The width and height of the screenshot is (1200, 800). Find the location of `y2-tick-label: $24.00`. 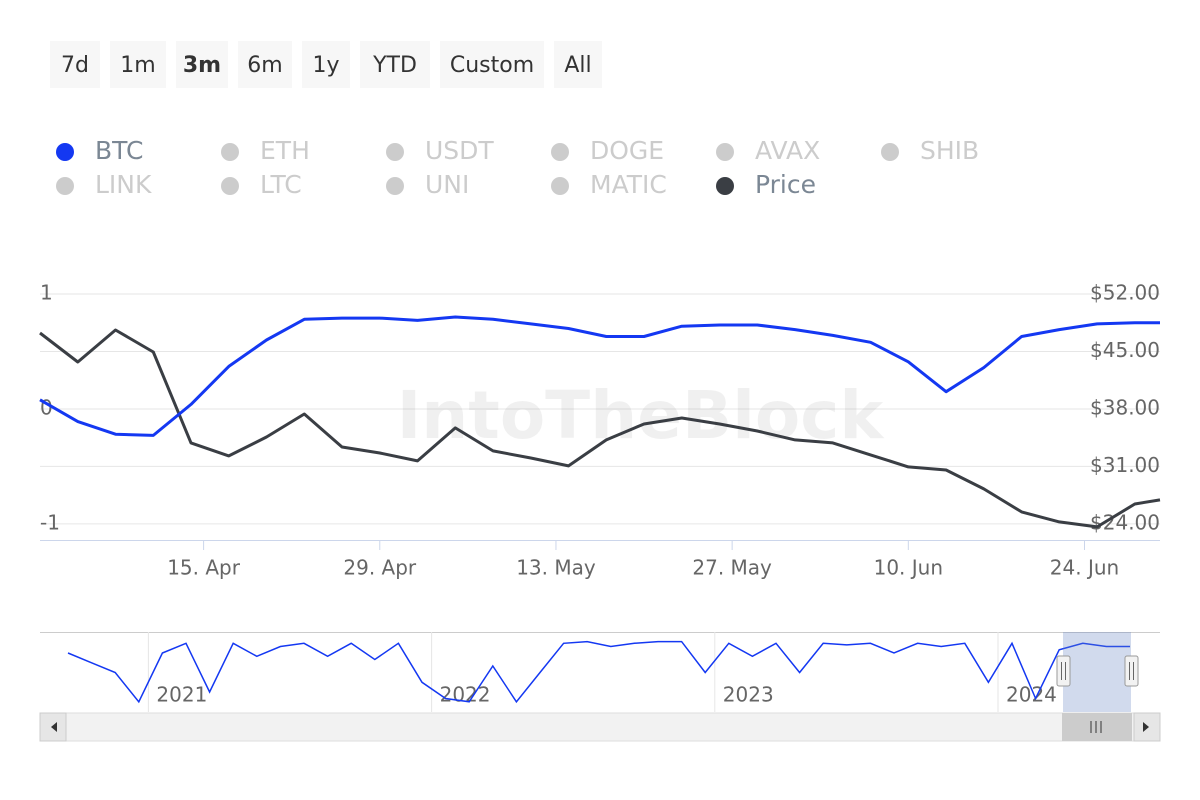

y2-tick-label: $24.00 is located at coordinates (1125, 522).